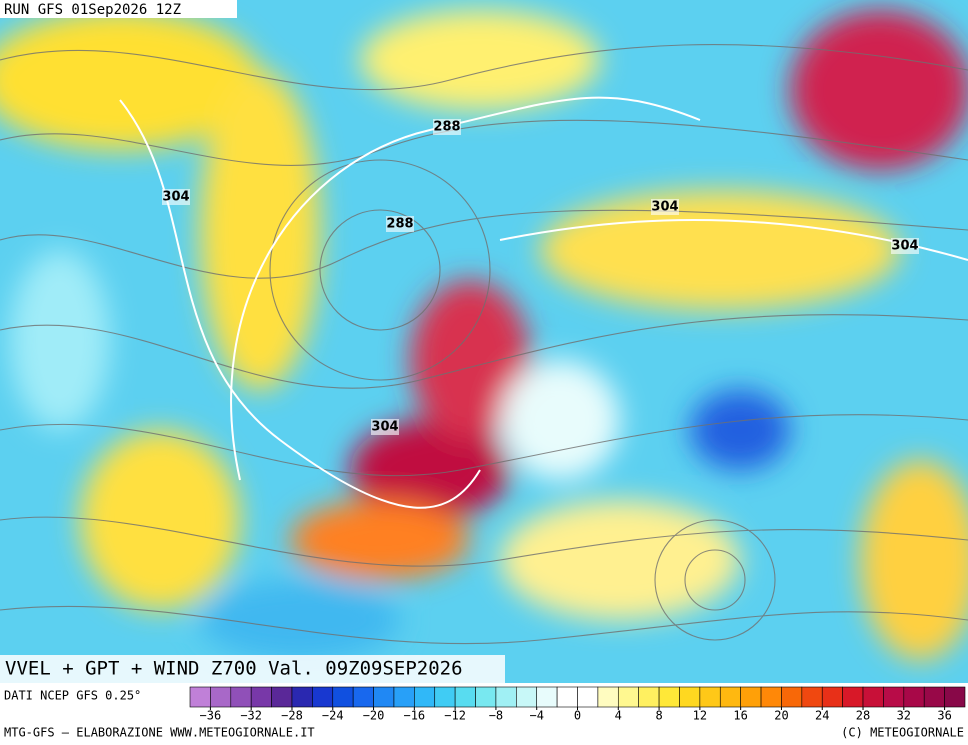 The width and height of the screenshot is (968, 745). Describe the element at coordinates (496, 716) in the screenshot. I see `colorbar-label: −8` at that location.